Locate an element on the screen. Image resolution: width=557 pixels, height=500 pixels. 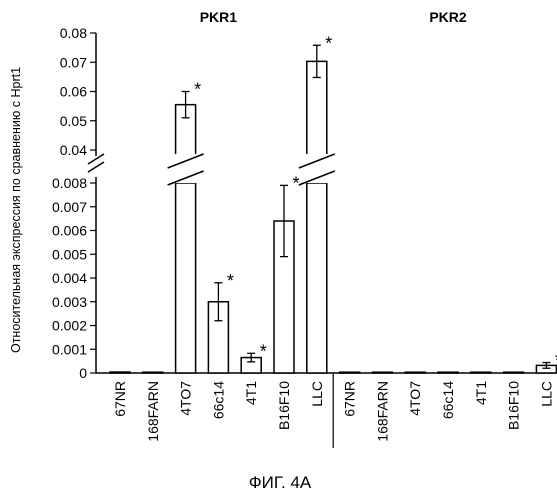
y-tick-label: 0.007 is located at coordinates (69, 207).